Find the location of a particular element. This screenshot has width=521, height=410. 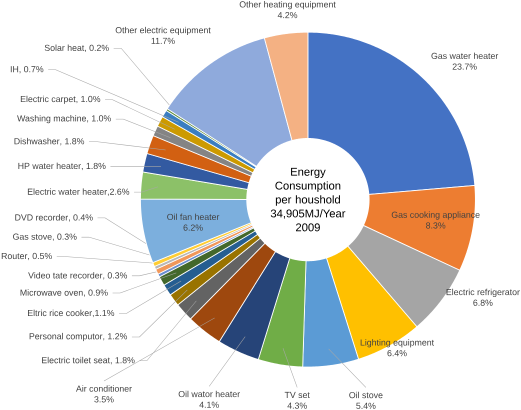

data-label: 6.4% is located at coordinates (397, 353).